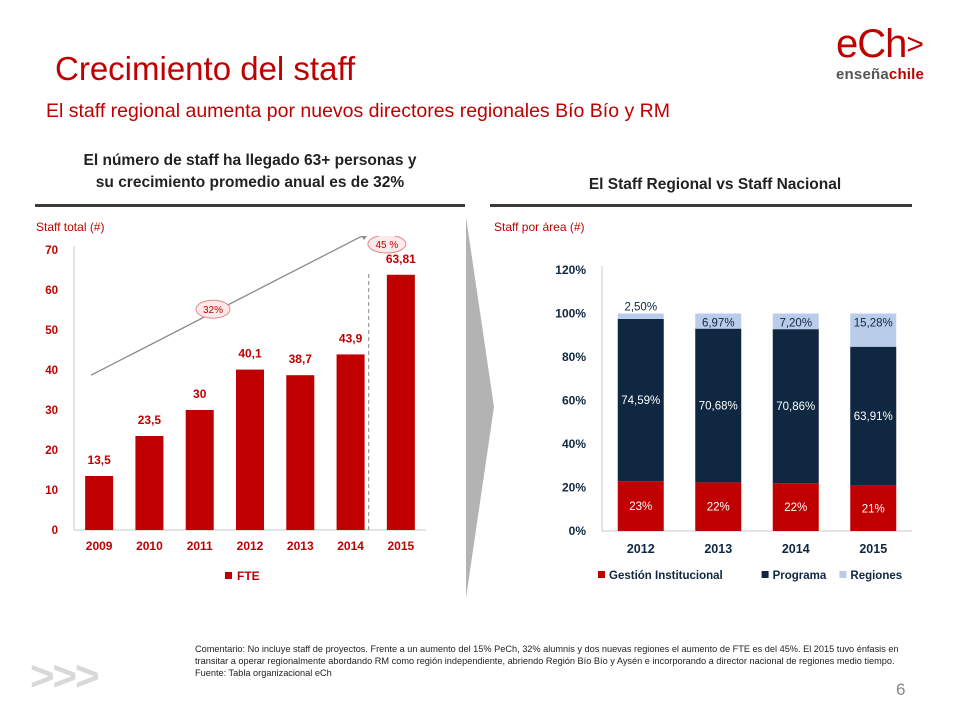 Image resolution: width=960 pixels, height=720 pixels. What do you see at coordinates (539, 227) in the screenshot?
I see `right-axis-label: Staff por área (#)` at bounding box center [539, 227].